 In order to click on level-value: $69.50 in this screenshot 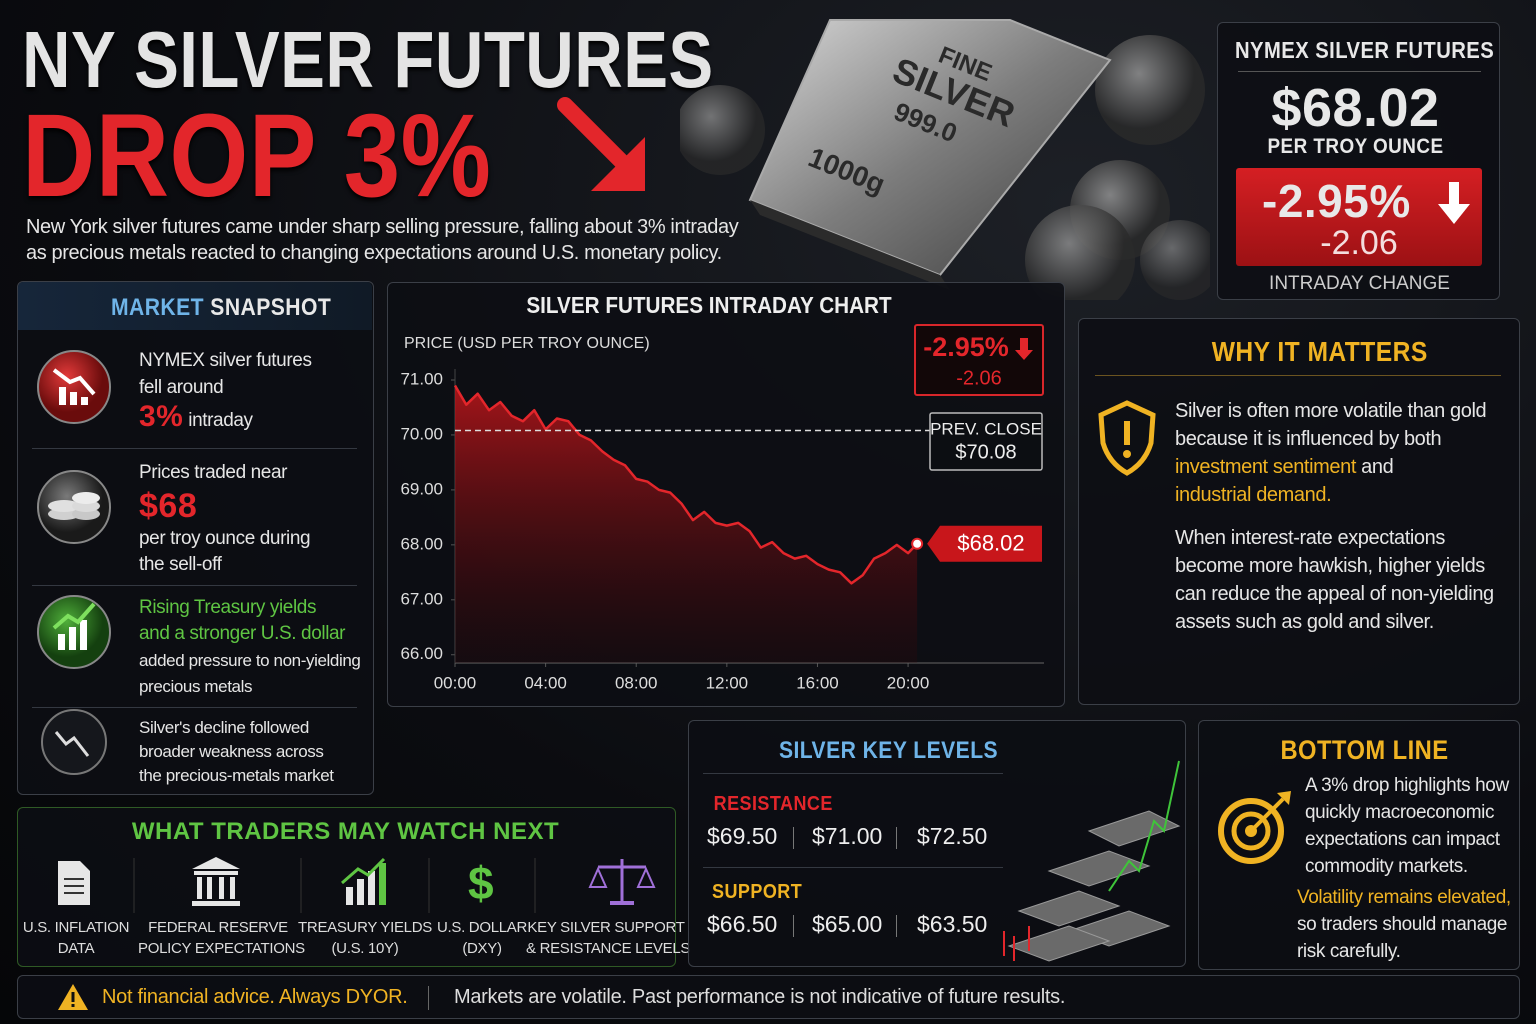, I will do `click(742, 836)`.